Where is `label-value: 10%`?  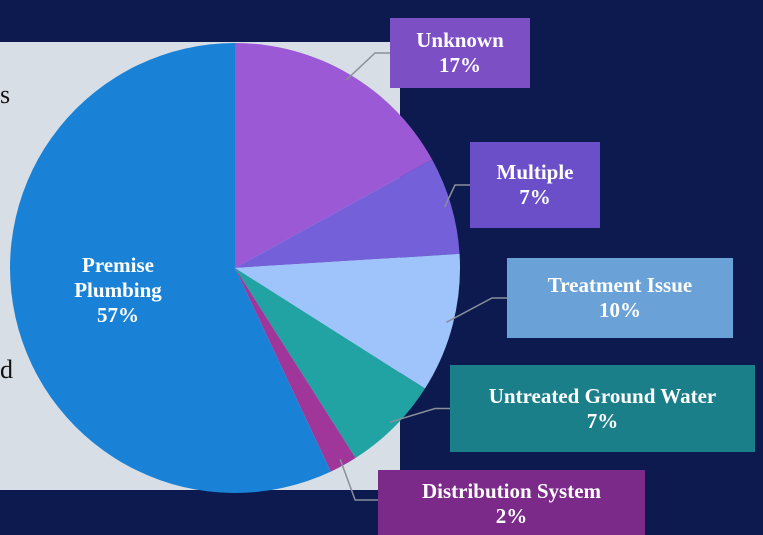
label-value: 10% is located at coordinates (620, 310).